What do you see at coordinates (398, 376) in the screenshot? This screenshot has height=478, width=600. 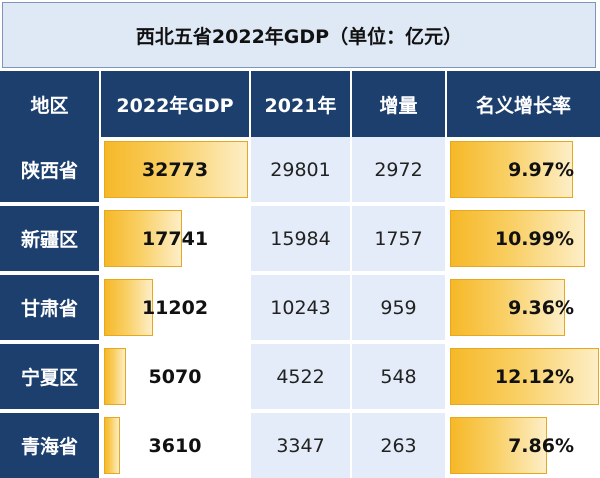 I see `increase-cell: 548` at bounding box center [398, 376].